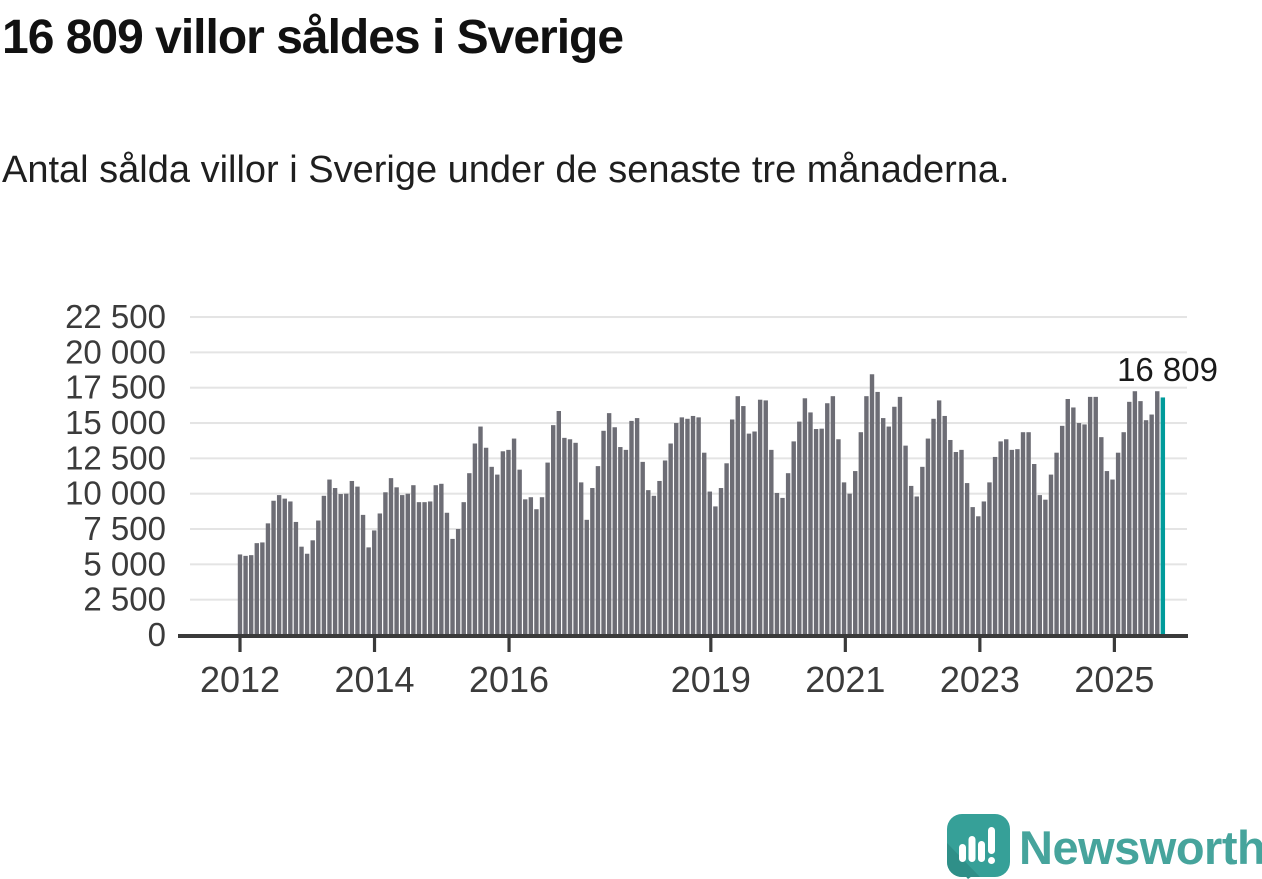 Image resolution: width=1262 pixels, height=879 pixels. Describe the element at coordinates (374, 679) in the screenshot. I see `x-axis-tick-label: 2014` at that location.